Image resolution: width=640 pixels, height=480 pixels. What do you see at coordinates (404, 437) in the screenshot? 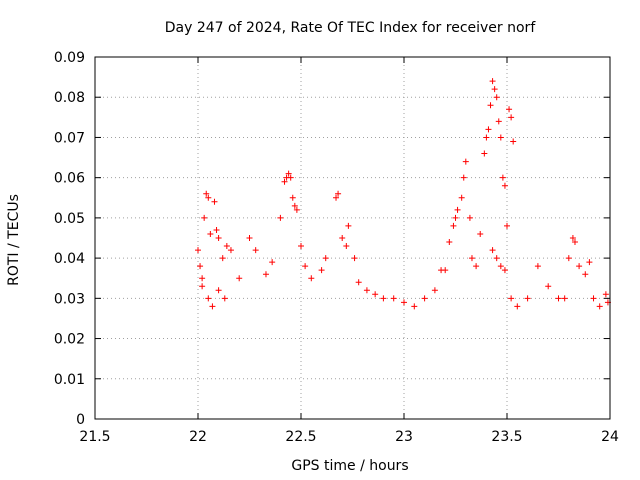
I see `x-tick-label: 23` at bounding box center [404, 437].